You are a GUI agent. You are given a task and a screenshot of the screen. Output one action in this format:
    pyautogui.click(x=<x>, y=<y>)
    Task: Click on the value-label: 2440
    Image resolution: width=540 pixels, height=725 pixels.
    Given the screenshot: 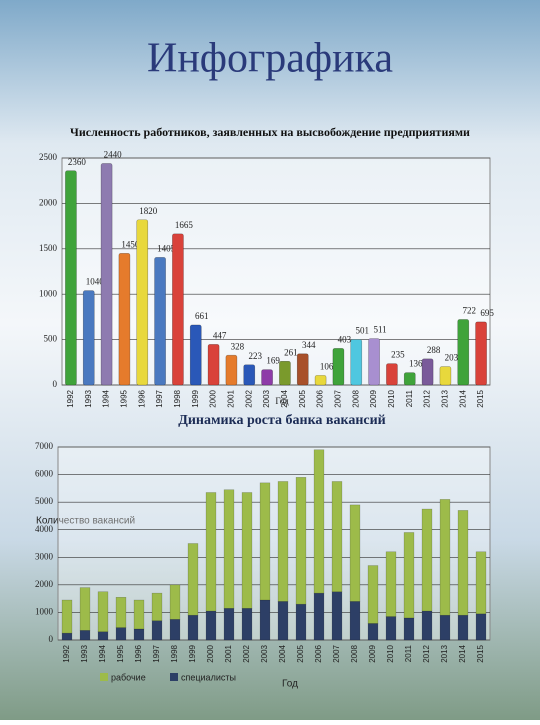 What is the action you would take?
    pyautogui.click(x=113, y=155)
    